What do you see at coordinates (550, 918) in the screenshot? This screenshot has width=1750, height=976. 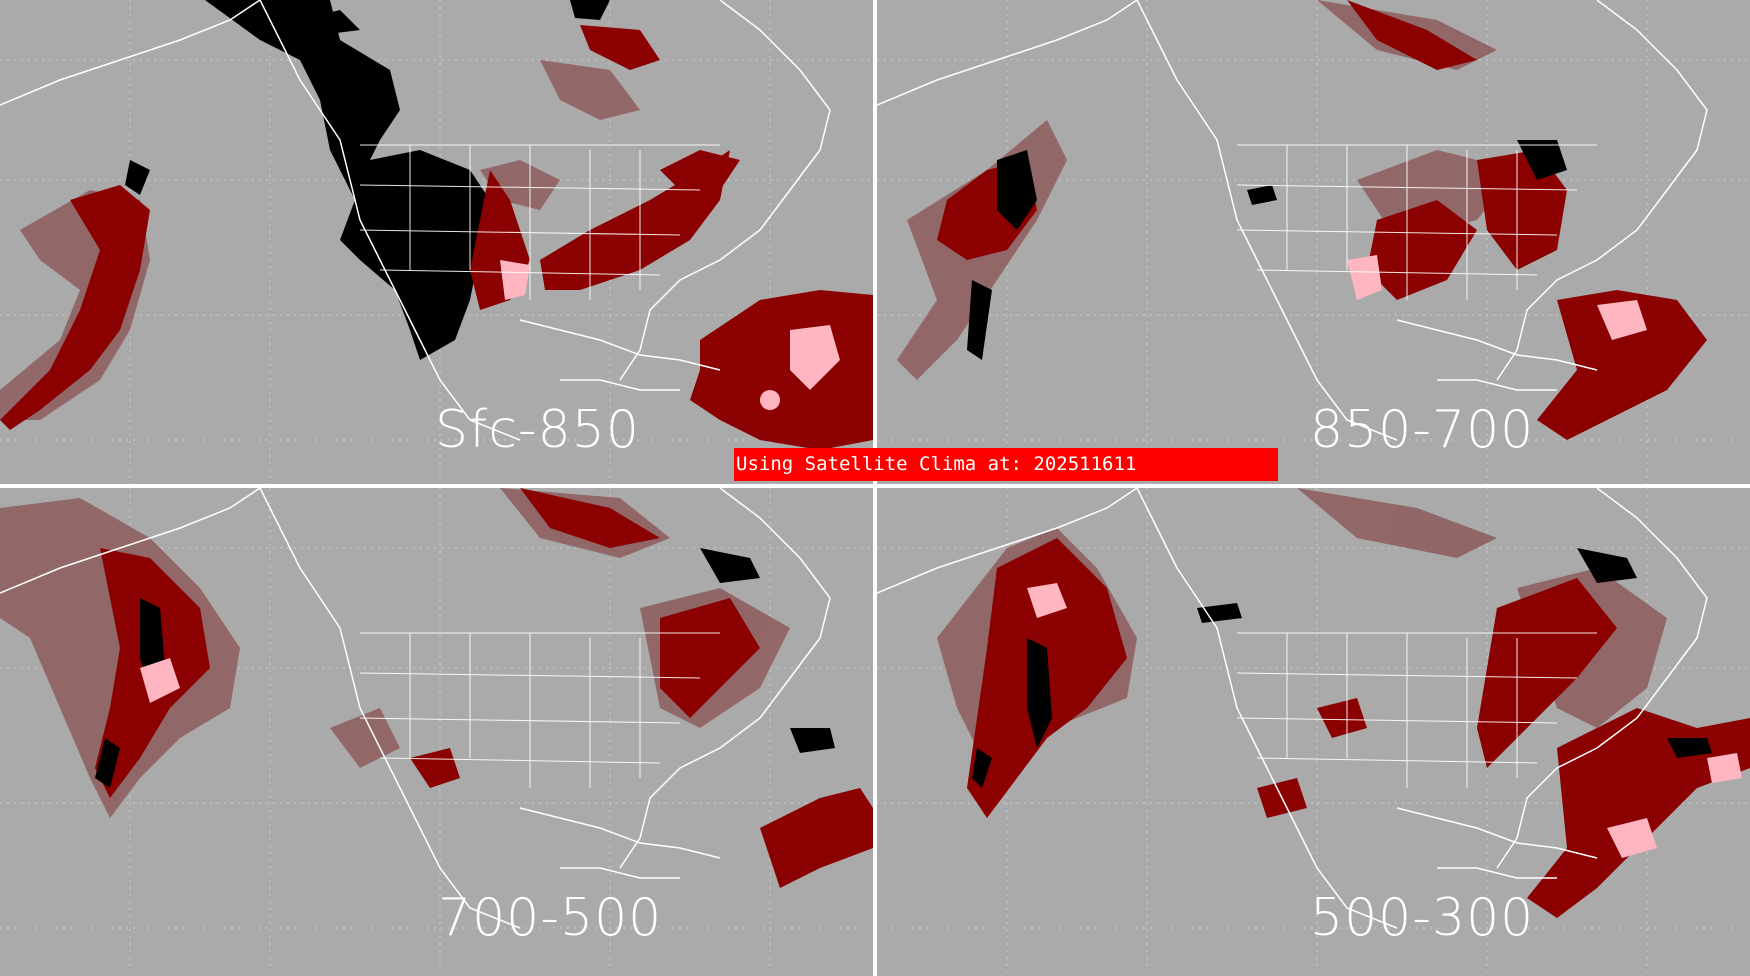 I see `layer-label-700-500: 700-500` at bounding box center [550, 918].